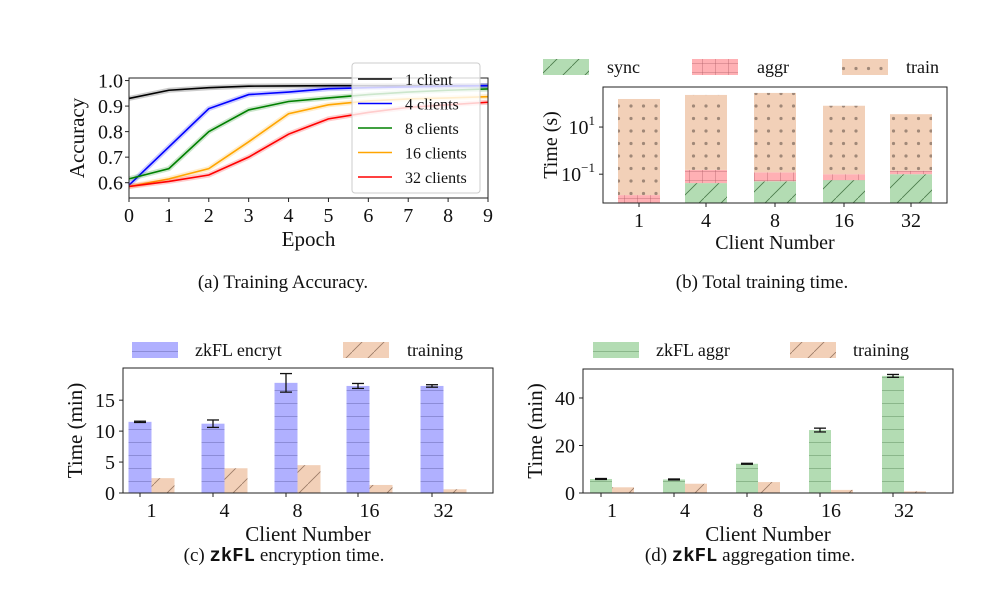 The width and height of the screenshot is (1000, 596). What do you see at coordinates (75, 430) in the screenshot?
I see `y-axis-label: Time (min)` at bounding box center [75, 430].